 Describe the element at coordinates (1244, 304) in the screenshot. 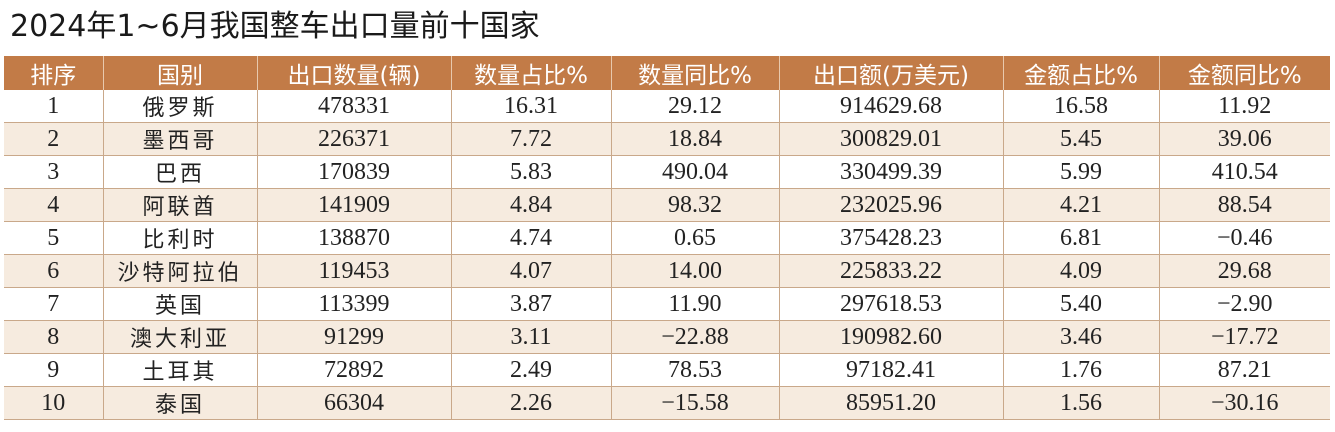

I see `table-cell: −2.90` at that location.